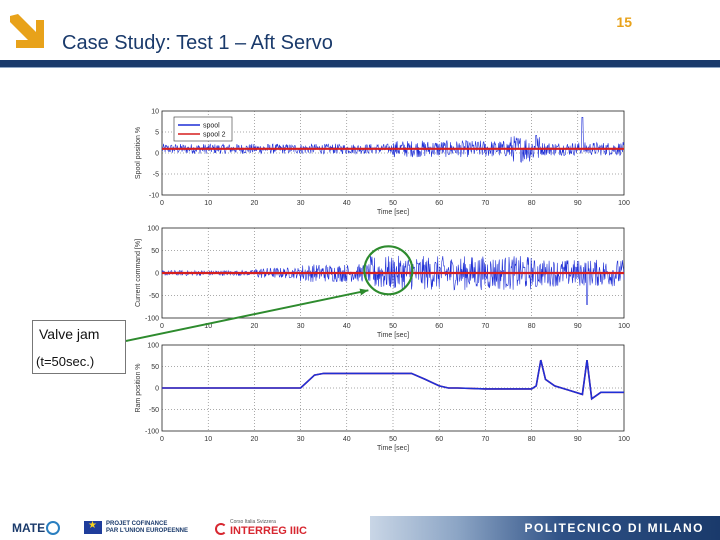  Describe the element at coordinates (197, 43) in the screenshot. I see `page-title: Case Study: Test 1 – Aft Servo` at that location.